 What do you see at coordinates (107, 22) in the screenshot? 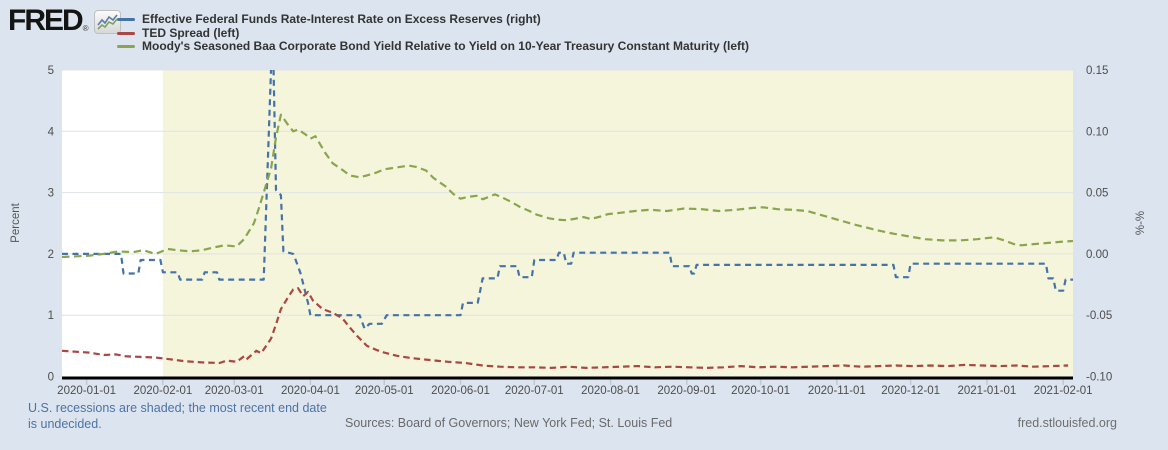
I see `fred-logo-chart-icon` at bounding box center [107, 22].